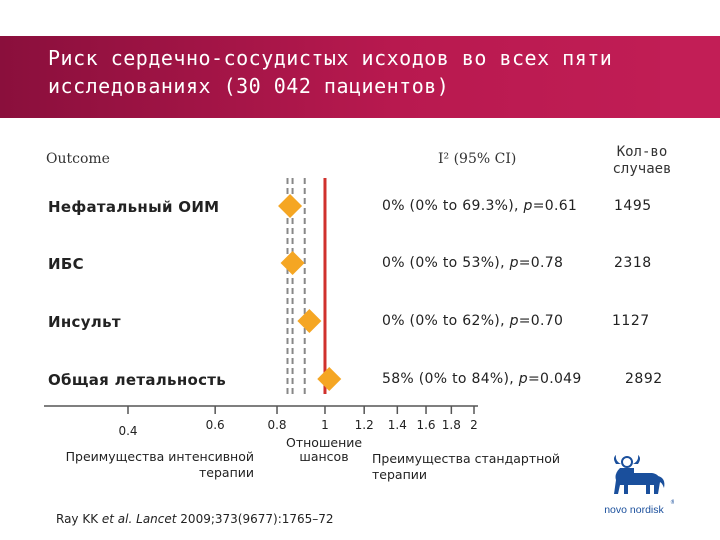  Describe the element at coordinates (426, 425) in the screenshot. I see `x-tick-label: 1.6` at that location.